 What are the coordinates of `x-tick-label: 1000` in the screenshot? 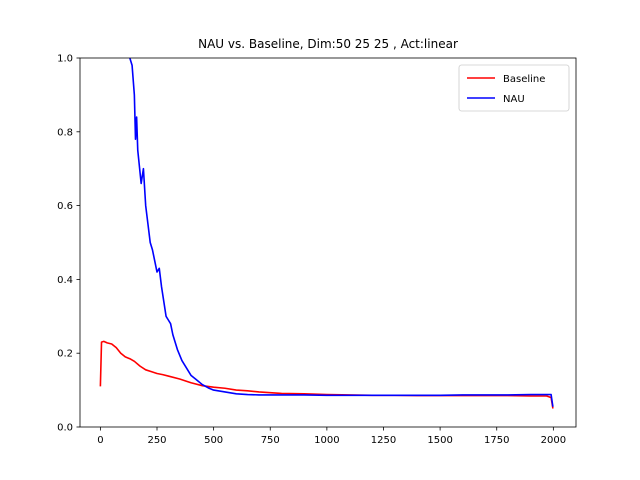 It's located at (326, 440).